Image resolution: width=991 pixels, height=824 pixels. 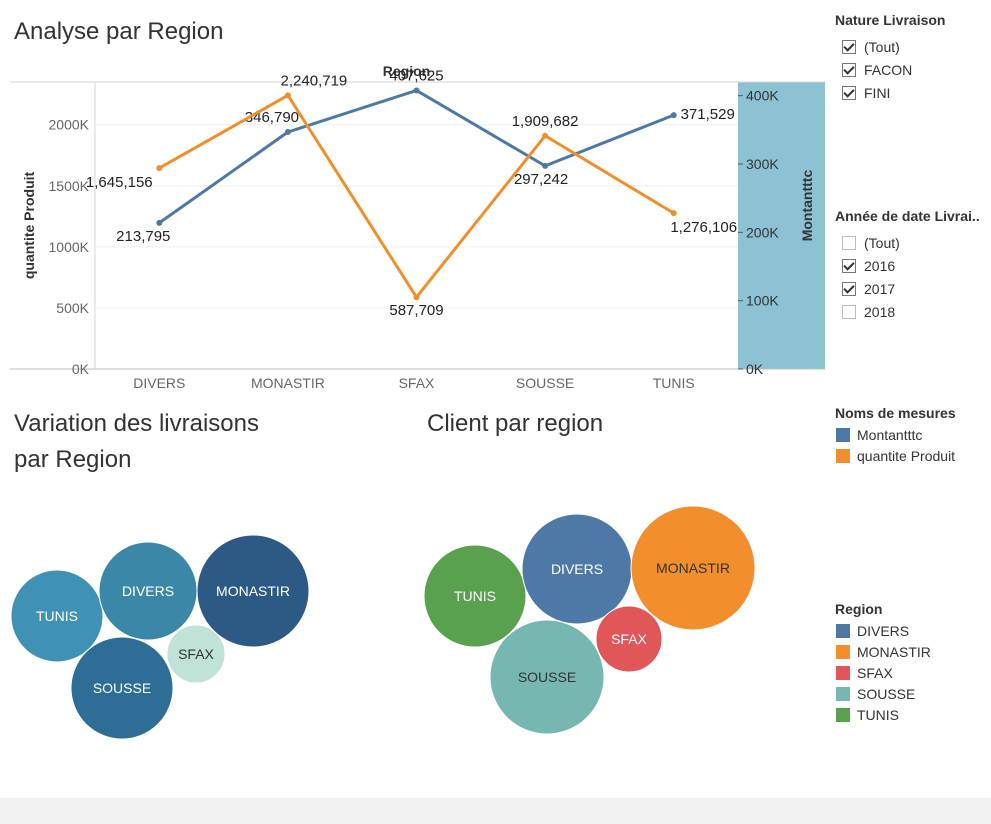 I want to click on left-tick-label: 1000K, so click(x=69, y=247).